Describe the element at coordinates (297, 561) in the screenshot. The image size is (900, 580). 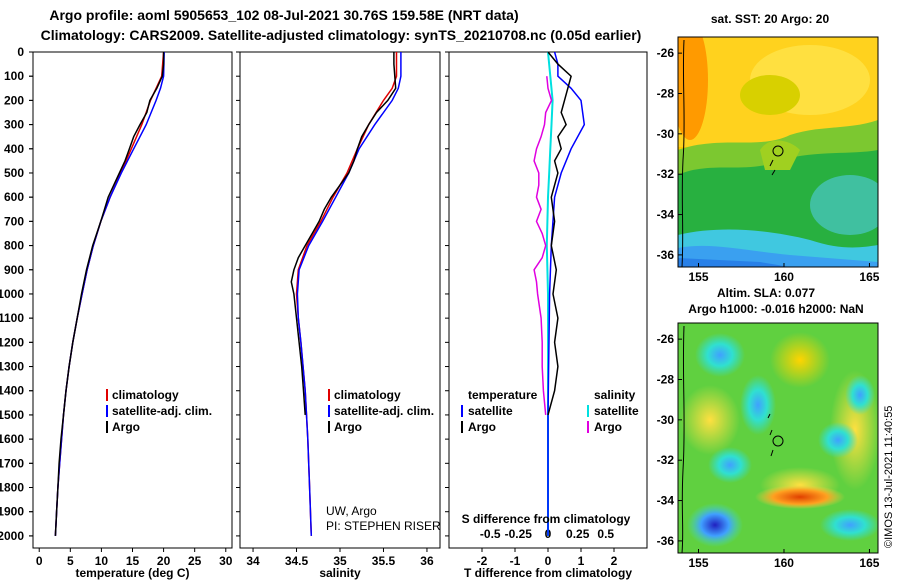
I see `x-tick-label: 34.5` at that location.